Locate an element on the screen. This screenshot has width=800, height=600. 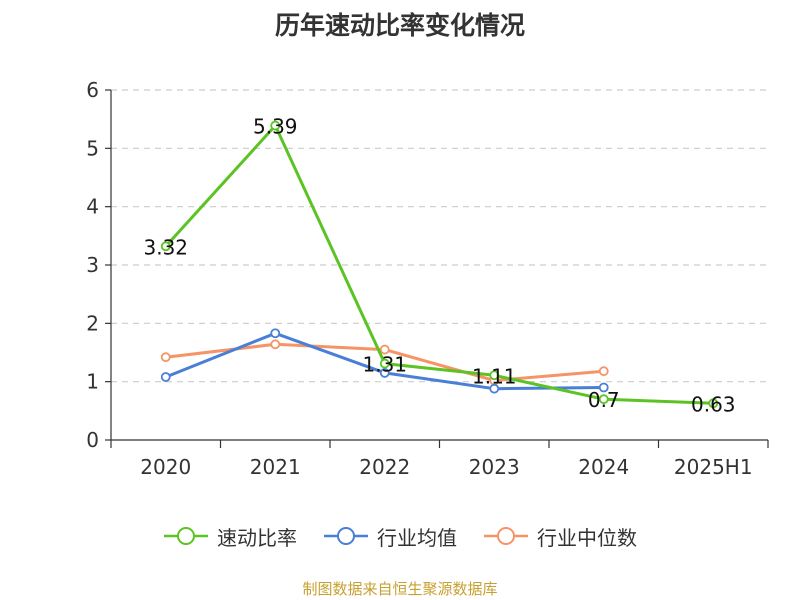
y-tick-label: 3 is located at coordinates (92, 265).